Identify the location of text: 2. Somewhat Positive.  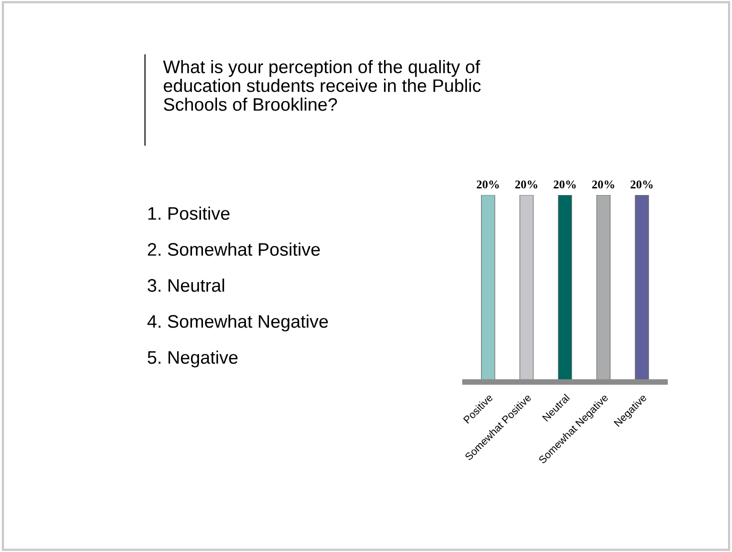
(234, 249).